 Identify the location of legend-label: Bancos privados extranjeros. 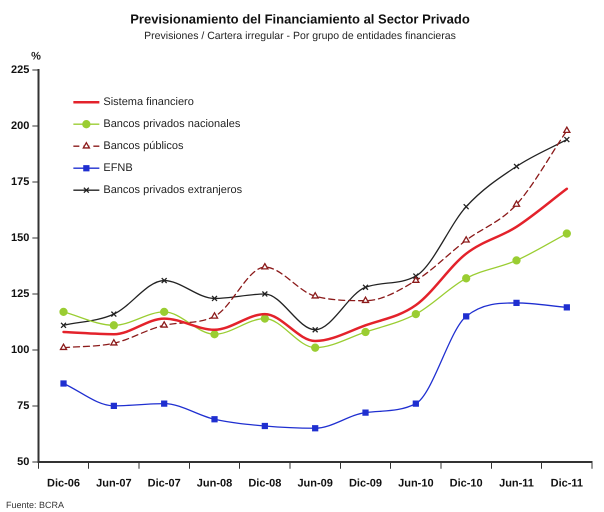
(173, 190).